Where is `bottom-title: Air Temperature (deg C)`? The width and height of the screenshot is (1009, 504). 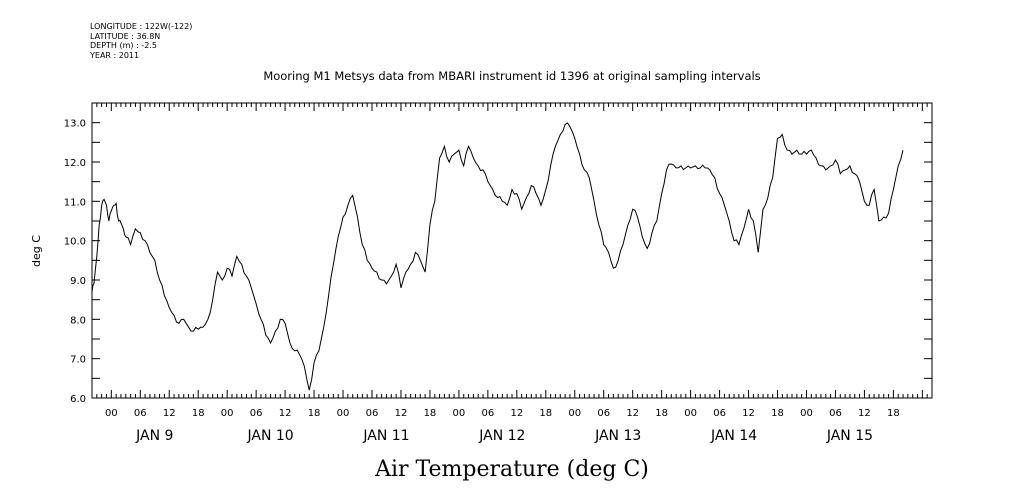 bottom-title: Air Temperature (deg C) is located at coordinates (511, 469).